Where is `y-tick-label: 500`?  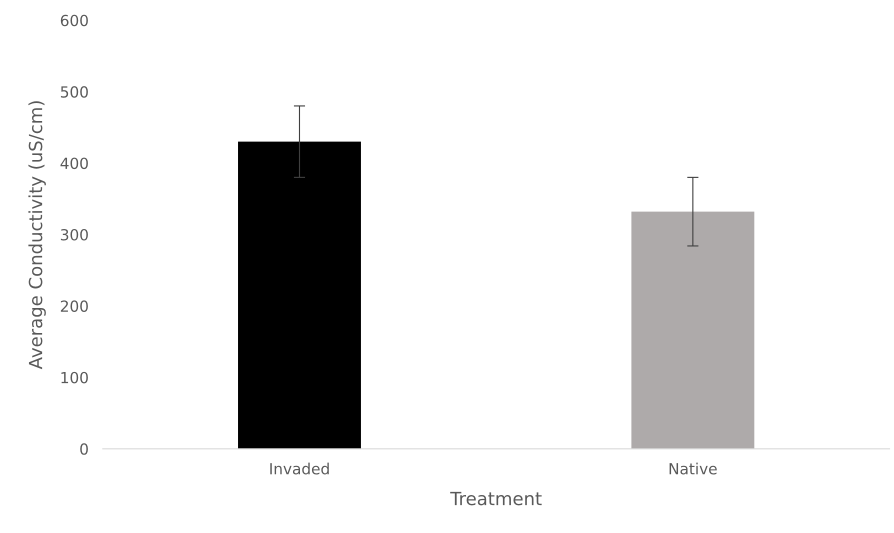
y-tick-label: 500 is located at coordinates (74, 92).